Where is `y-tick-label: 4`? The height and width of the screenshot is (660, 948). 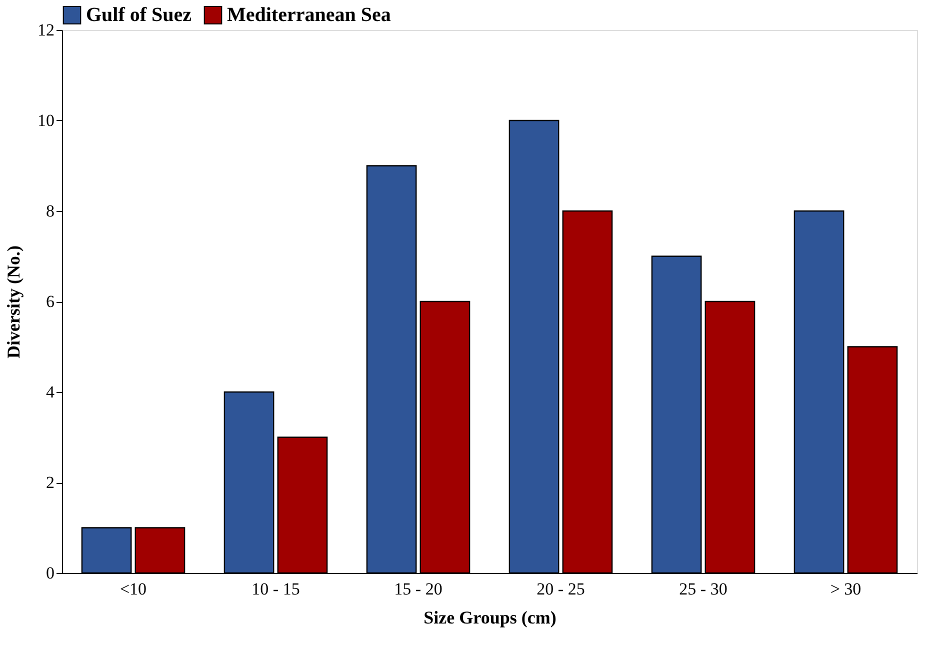
y-tick-label: 4 is located at coordinates (50, 392).